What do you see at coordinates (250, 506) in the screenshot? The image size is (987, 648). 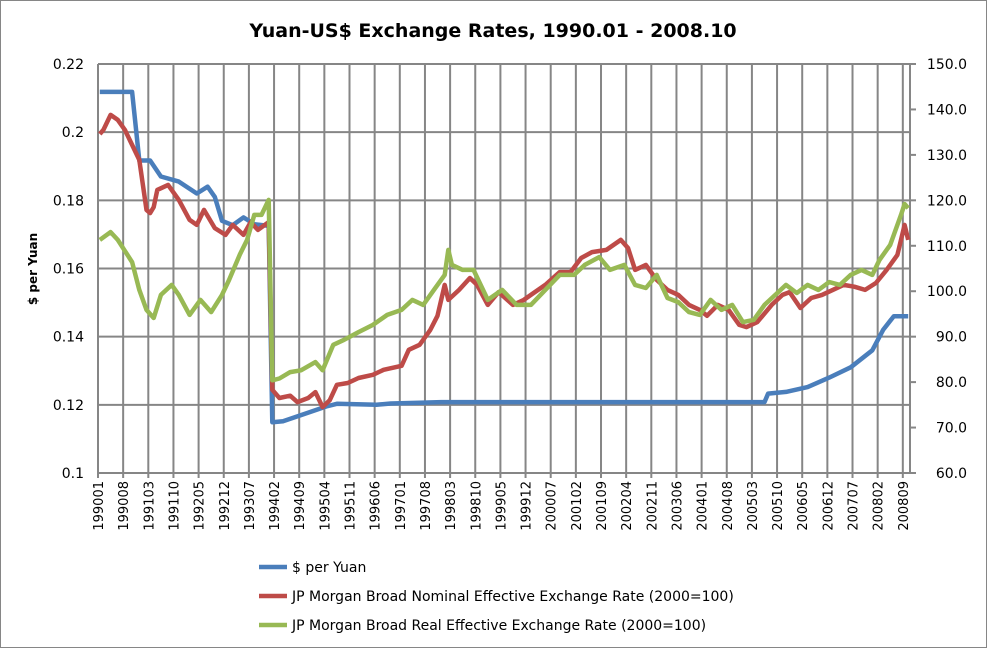 I see `x-tick-label: 199307` at bounding box center [250, 506].